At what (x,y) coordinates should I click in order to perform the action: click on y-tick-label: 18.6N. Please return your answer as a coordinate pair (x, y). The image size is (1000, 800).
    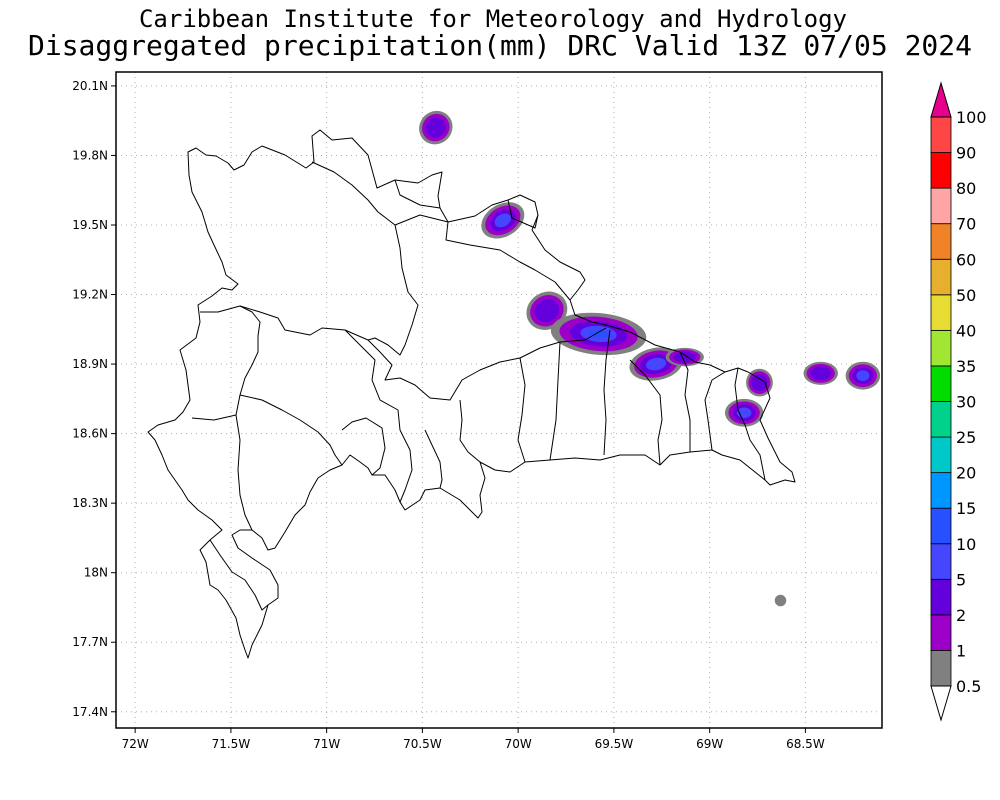
    Looking at the image, I should click on (90, 434).